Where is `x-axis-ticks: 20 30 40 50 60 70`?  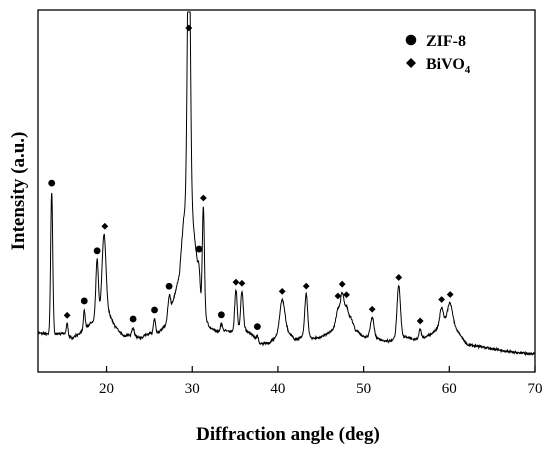
x-axis-ticks: 20 30 40 50 60 70 is located at coordinates (321, 381).